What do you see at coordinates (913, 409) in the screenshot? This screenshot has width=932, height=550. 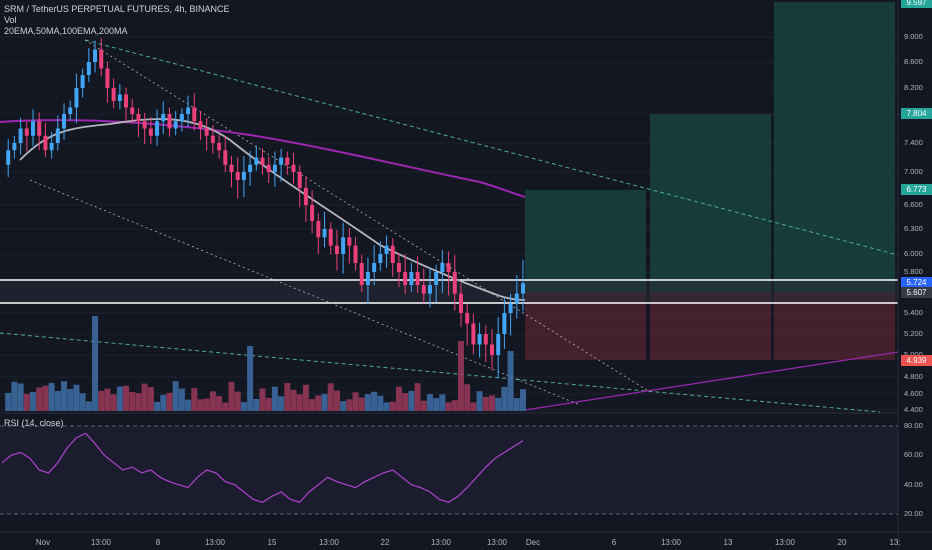 I see `price-tick: 4.400` at bounding box center [913, 409].